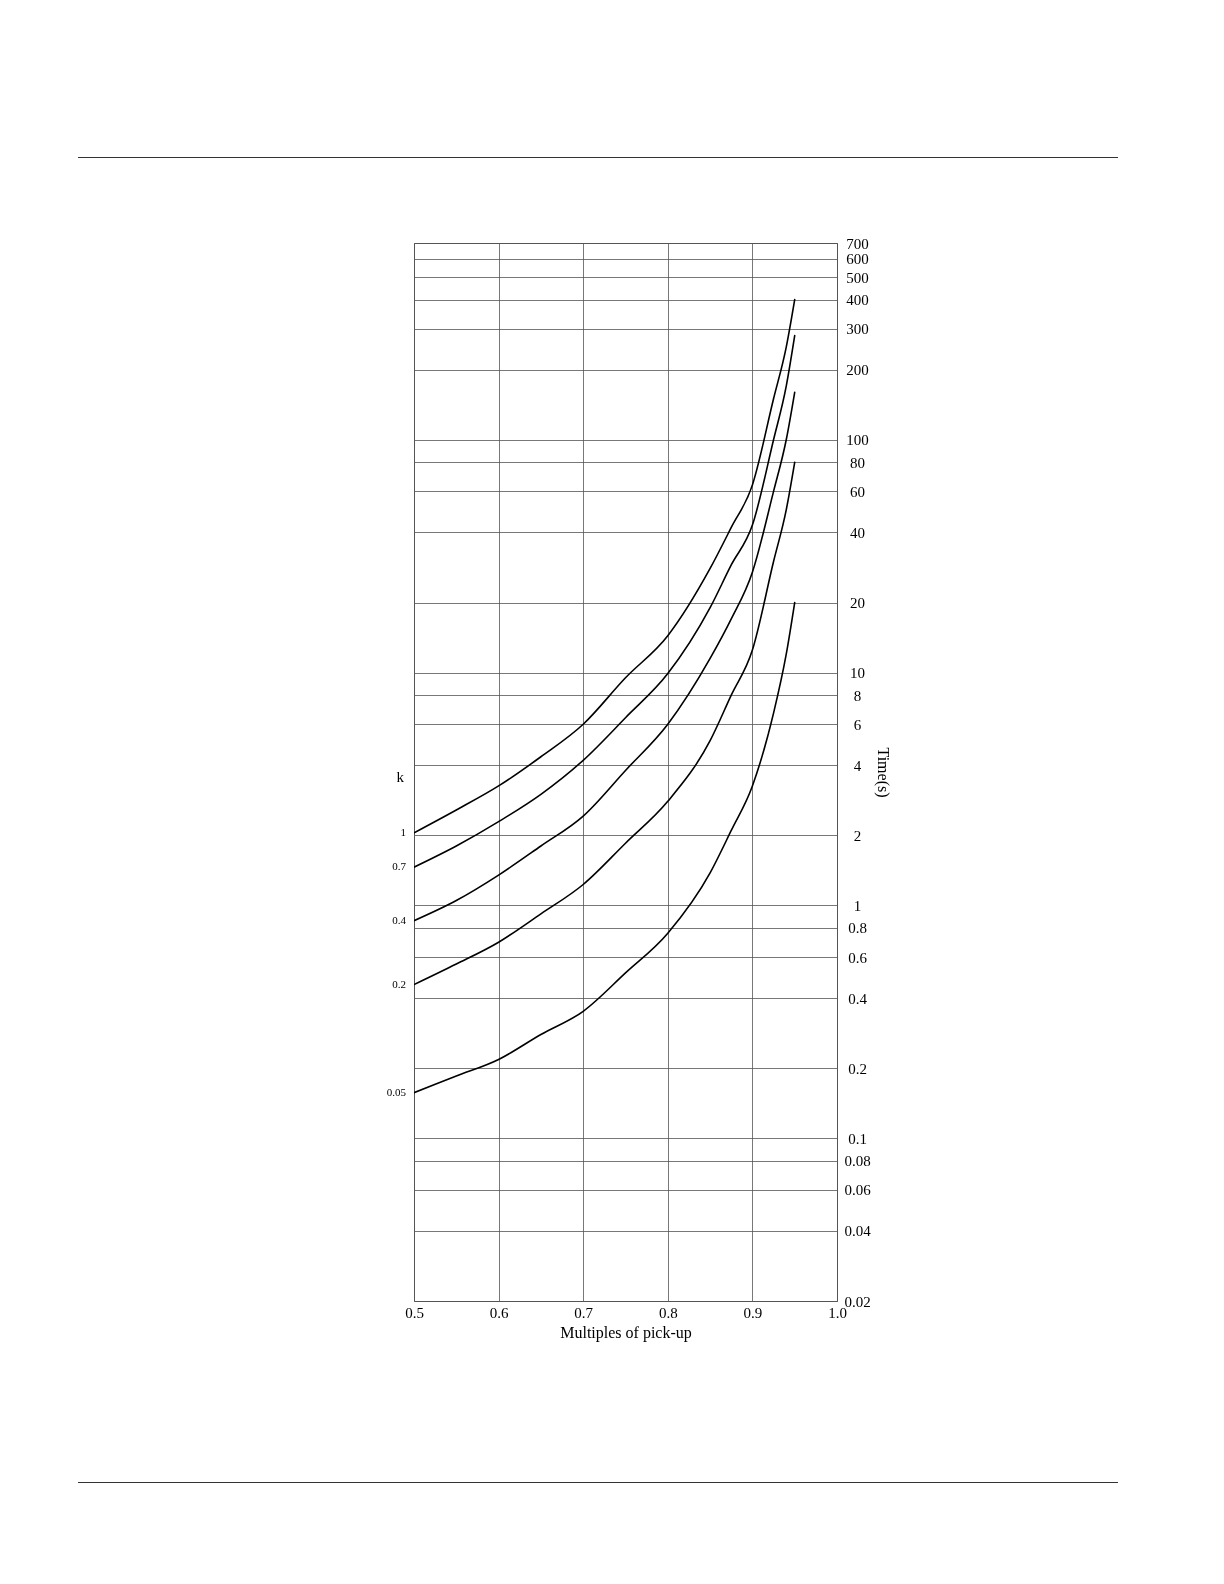 This screenshot has width=1224, height=1584. I want to click on y-tick-label: 300, so click(857, 329).